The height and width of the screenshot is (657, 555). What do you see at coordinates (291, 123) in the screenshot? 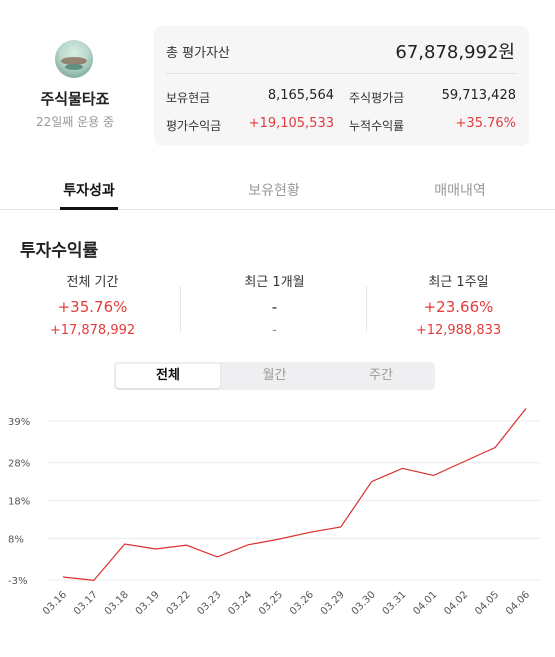
I see `eval-profit-value: +19,105,533` at bounding box center [291, 123].